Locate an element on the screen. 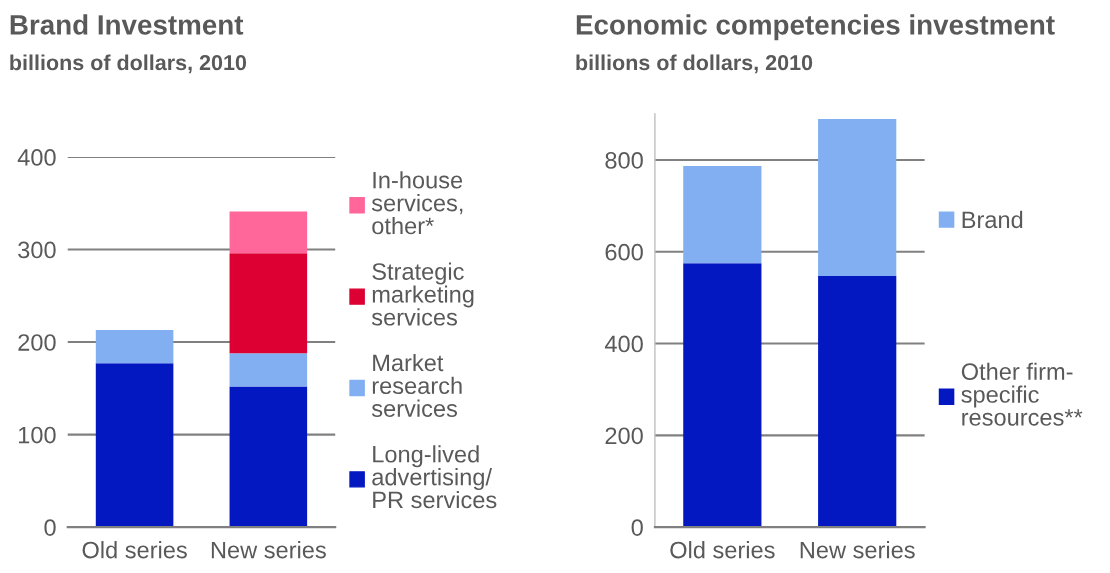 Image resolution: width=1110 pixels, height=573 pixels. chart-title: Brand Investment is located at coordinates (127, 24).